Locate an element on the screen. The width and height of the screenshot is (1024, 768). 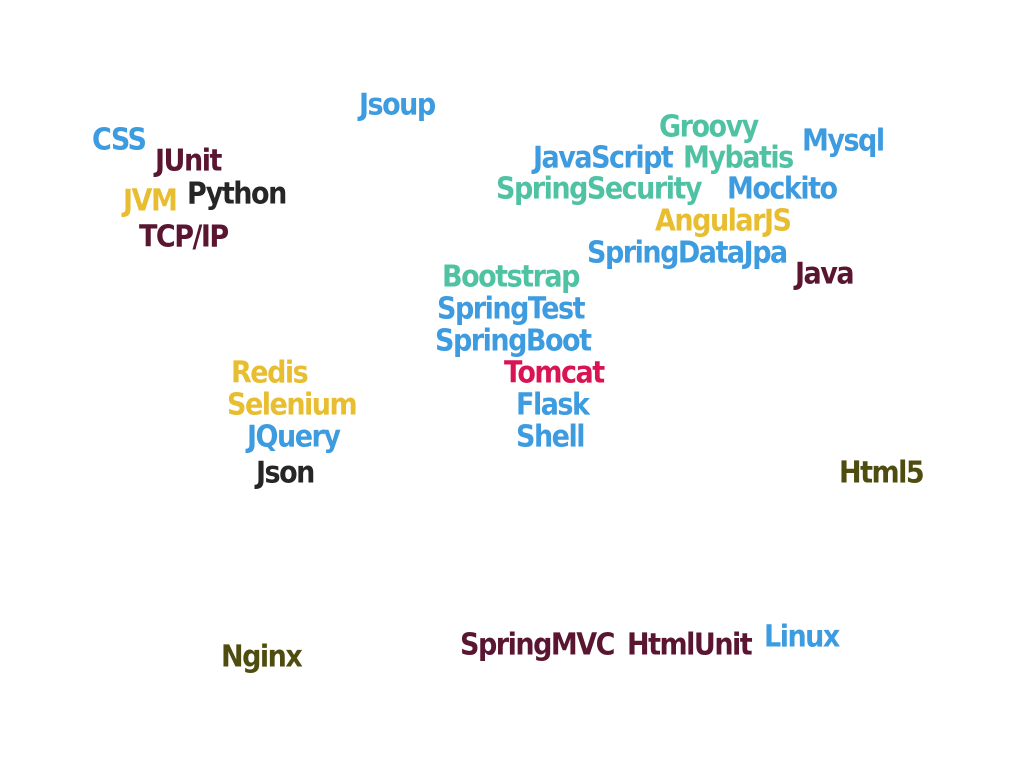
word-flask: Flask is located at coordinates (553, 405).